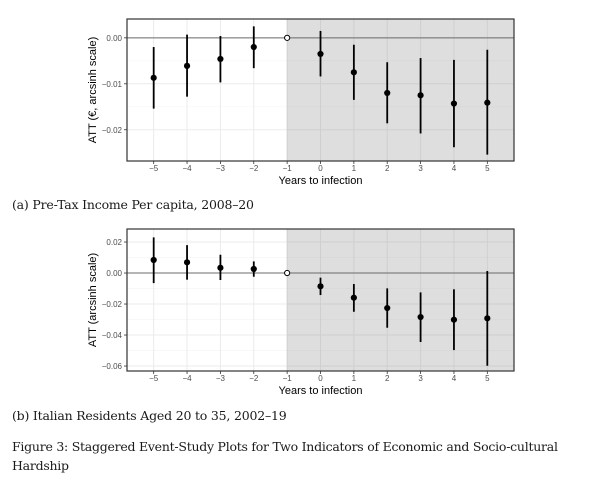  What do you see at coordinates (112, 366) in the screenshot?
I see `y-tick-label: −0.06` at bounding box center [112, 366].